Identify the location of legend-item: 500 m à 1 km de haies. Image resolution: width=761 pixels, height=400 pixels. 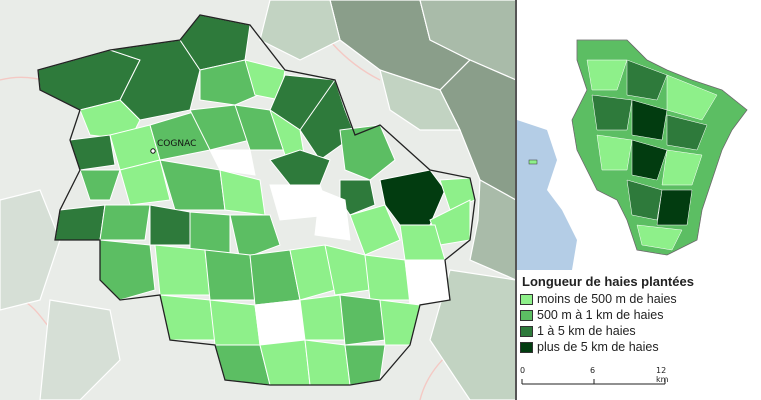
(591, 315).